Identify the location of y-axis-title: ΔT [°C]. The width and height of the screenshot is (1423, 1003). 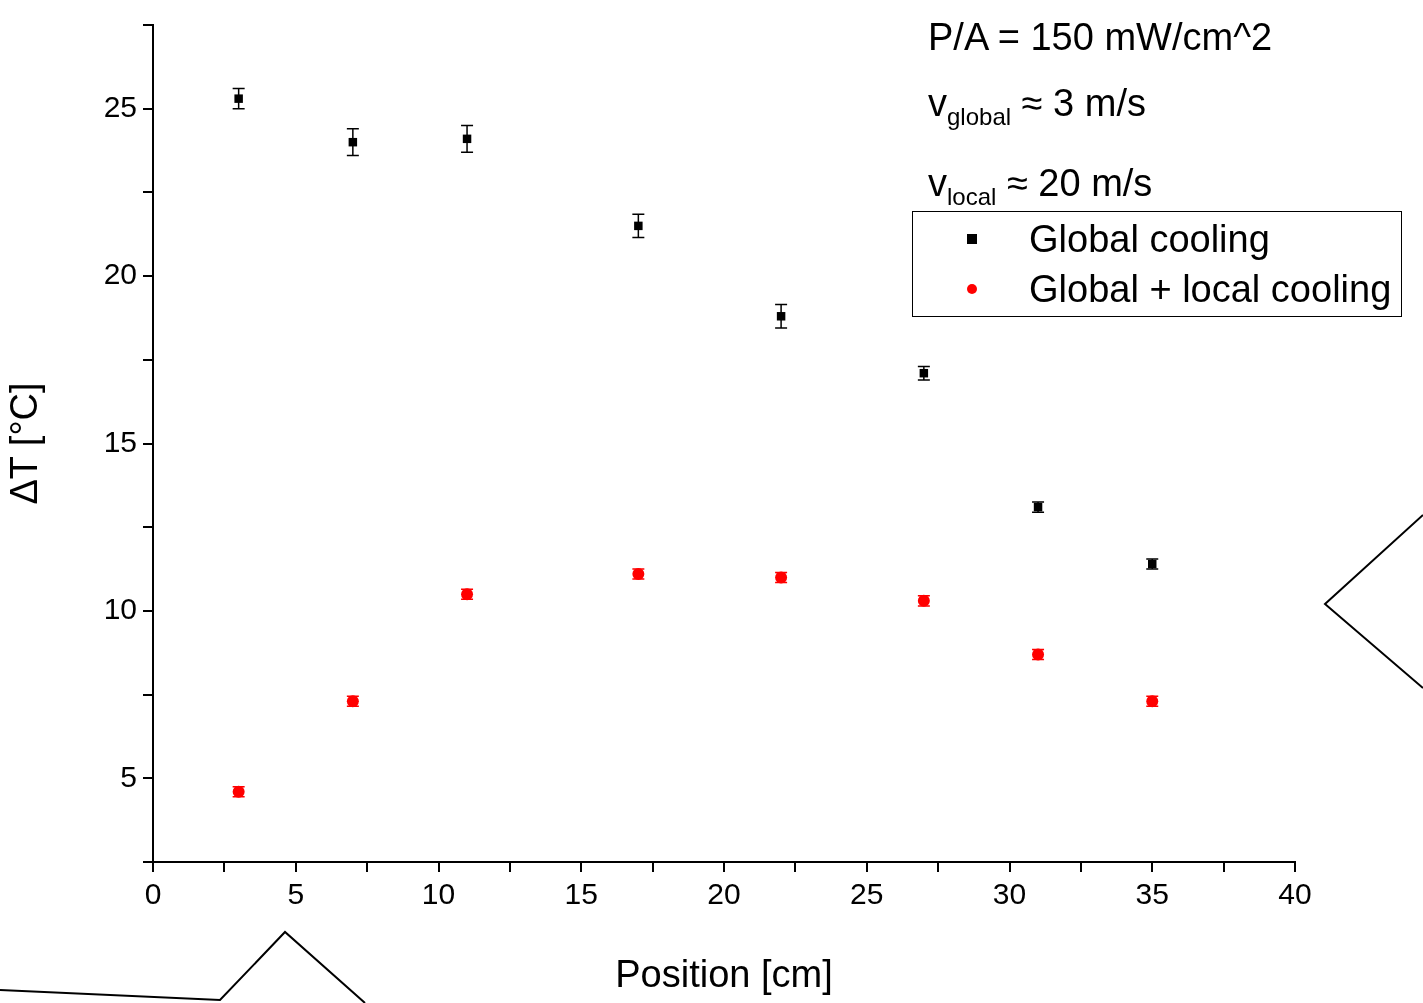
(24, 443).